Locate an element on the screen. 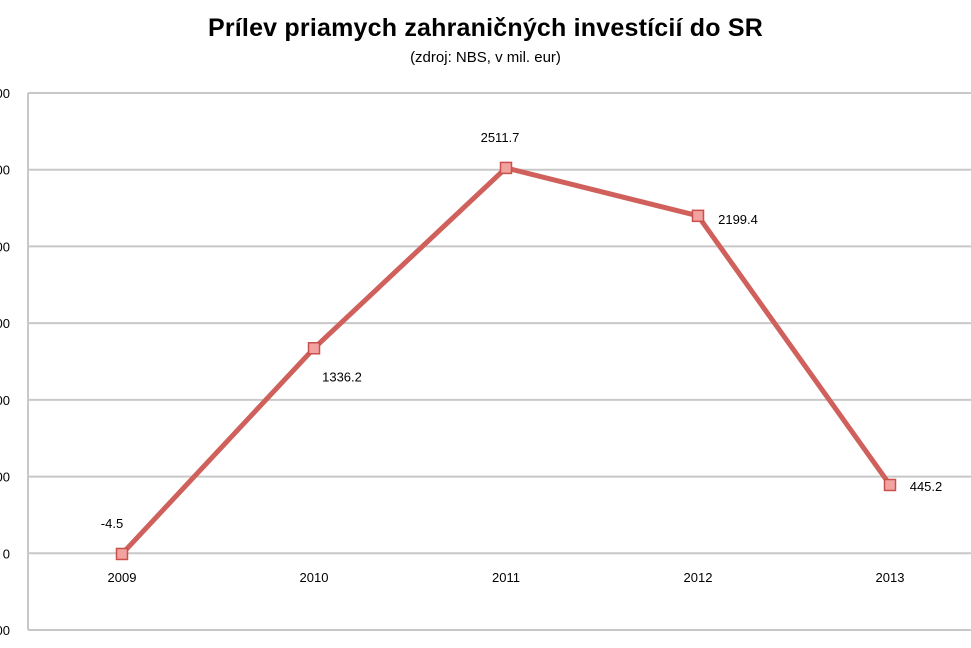 This screenshot has height=648, width=971. y-axis-ticks: 000000000000000 is located at coordinates (5, 362).